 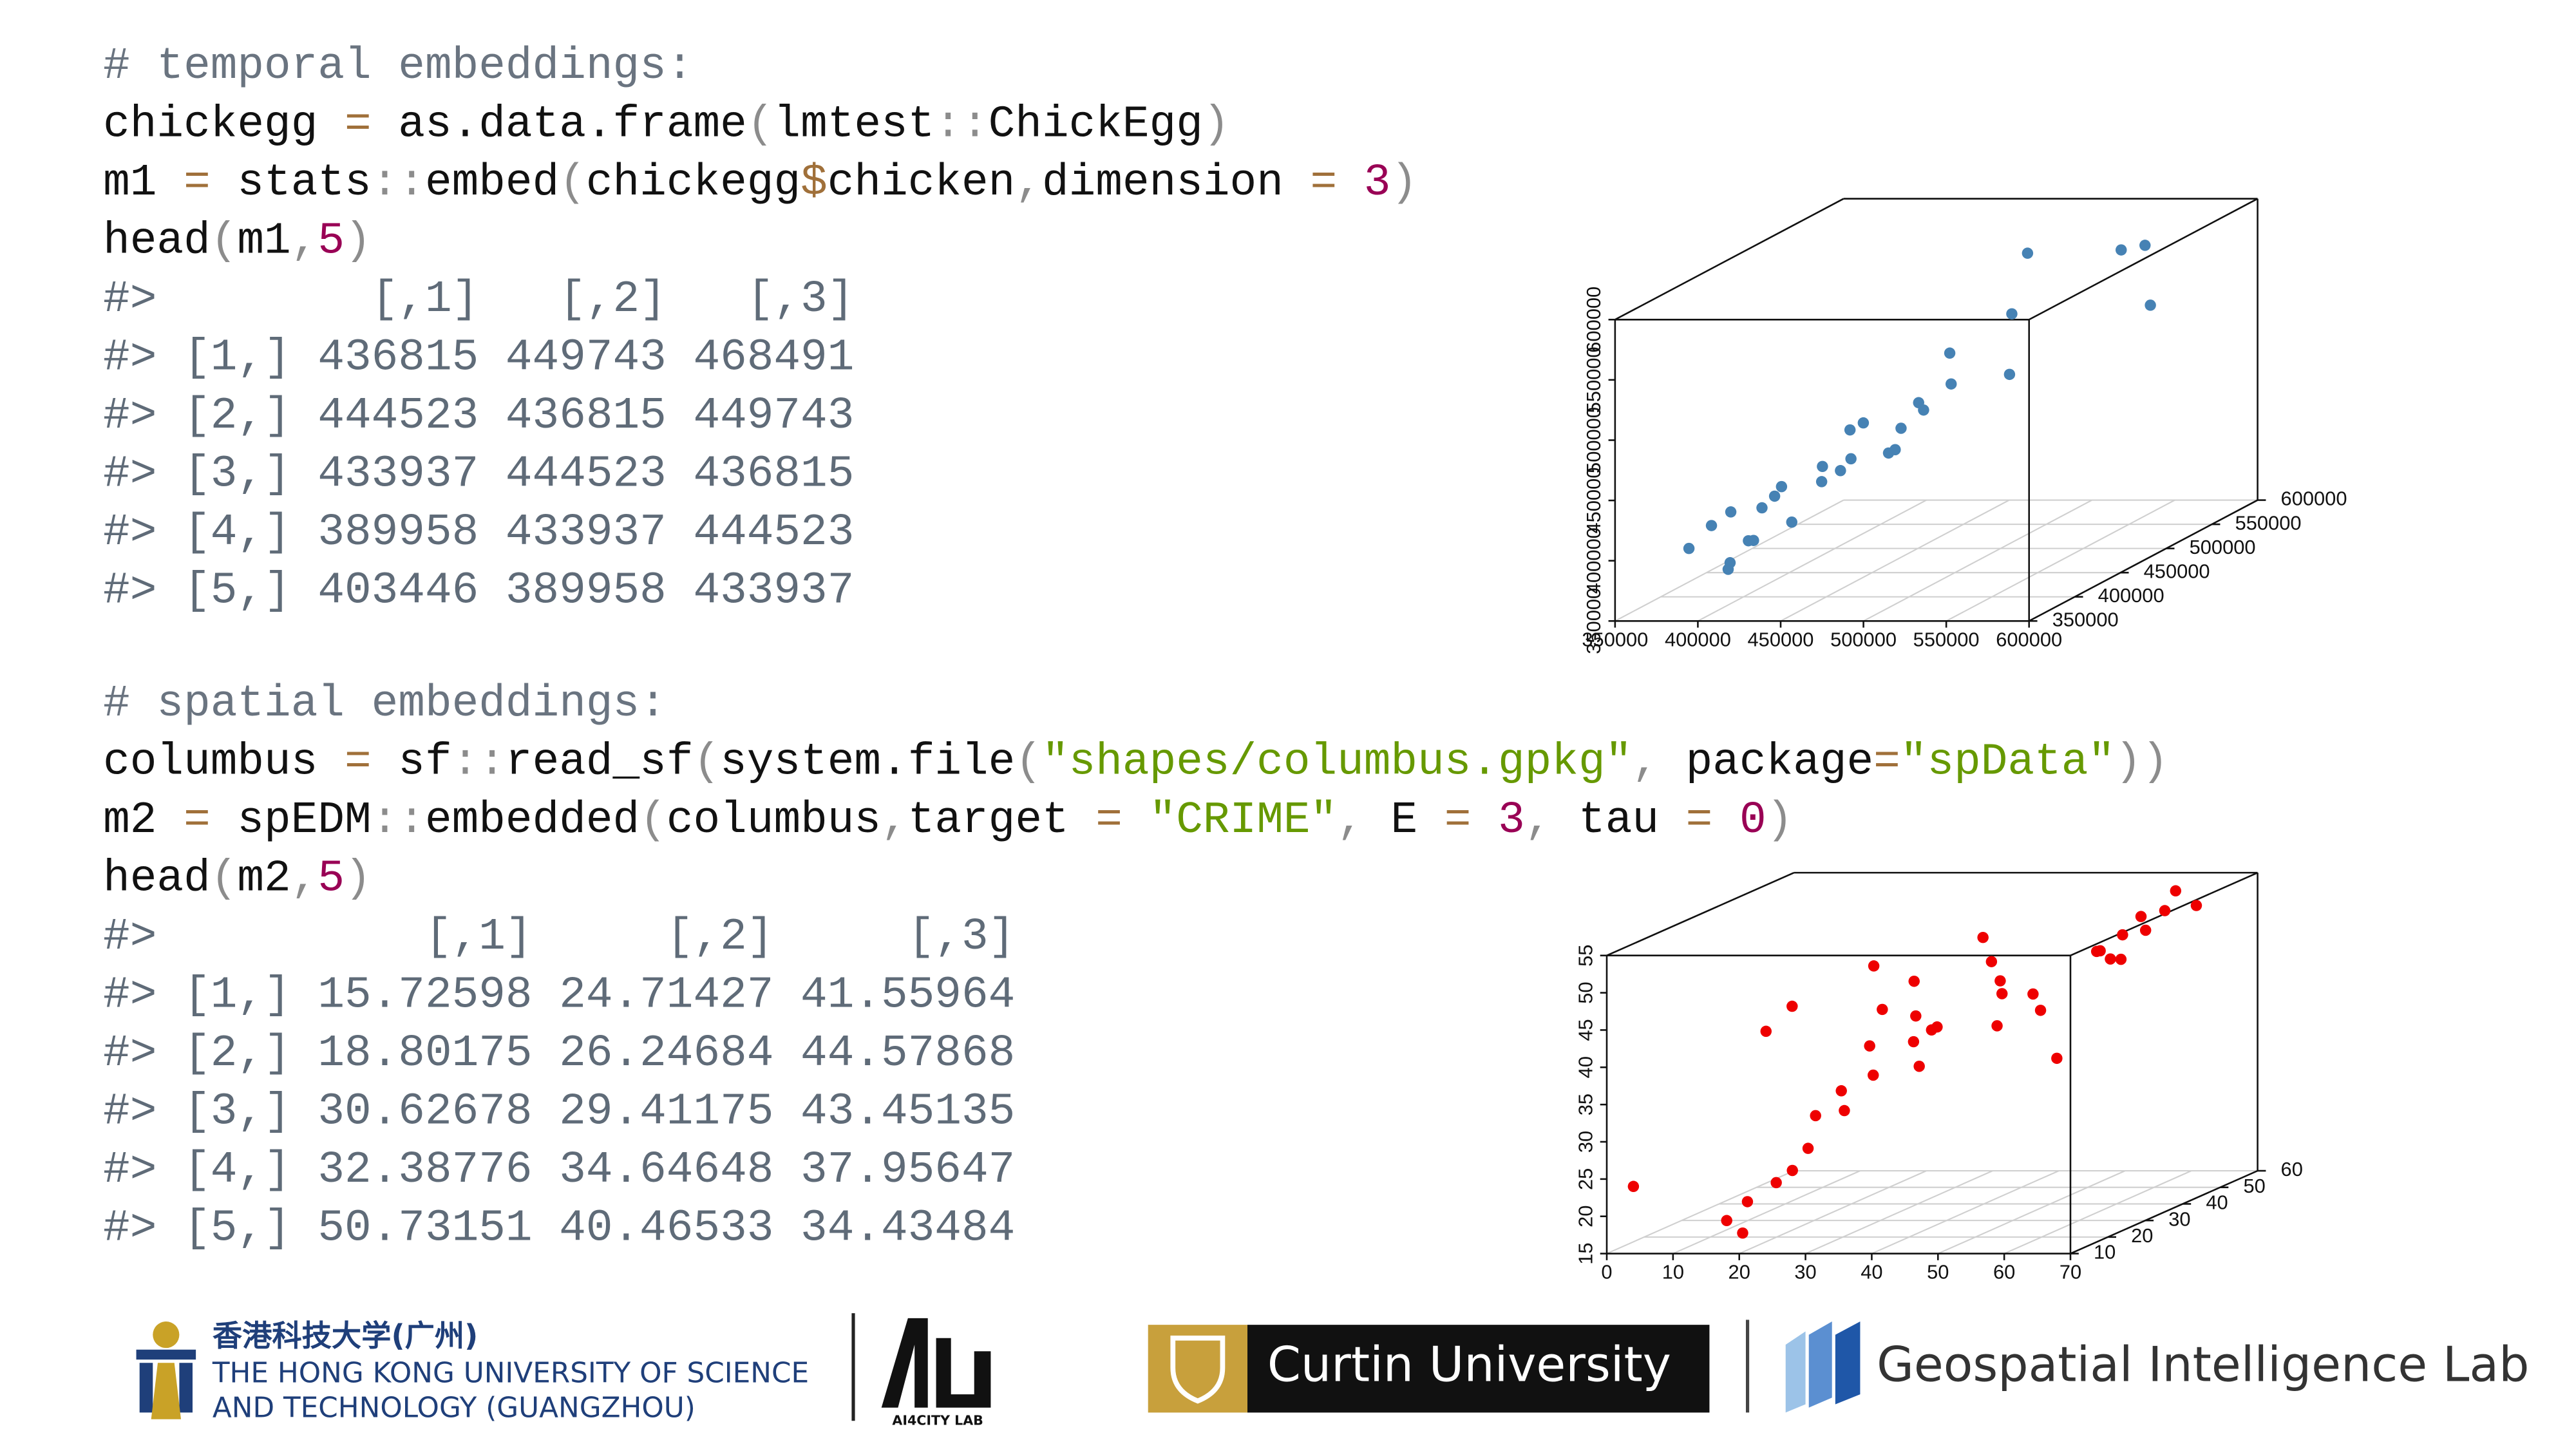 I want to click on code-line: #> [3,] 433937 444523 436815, so click(x=479, y=475).